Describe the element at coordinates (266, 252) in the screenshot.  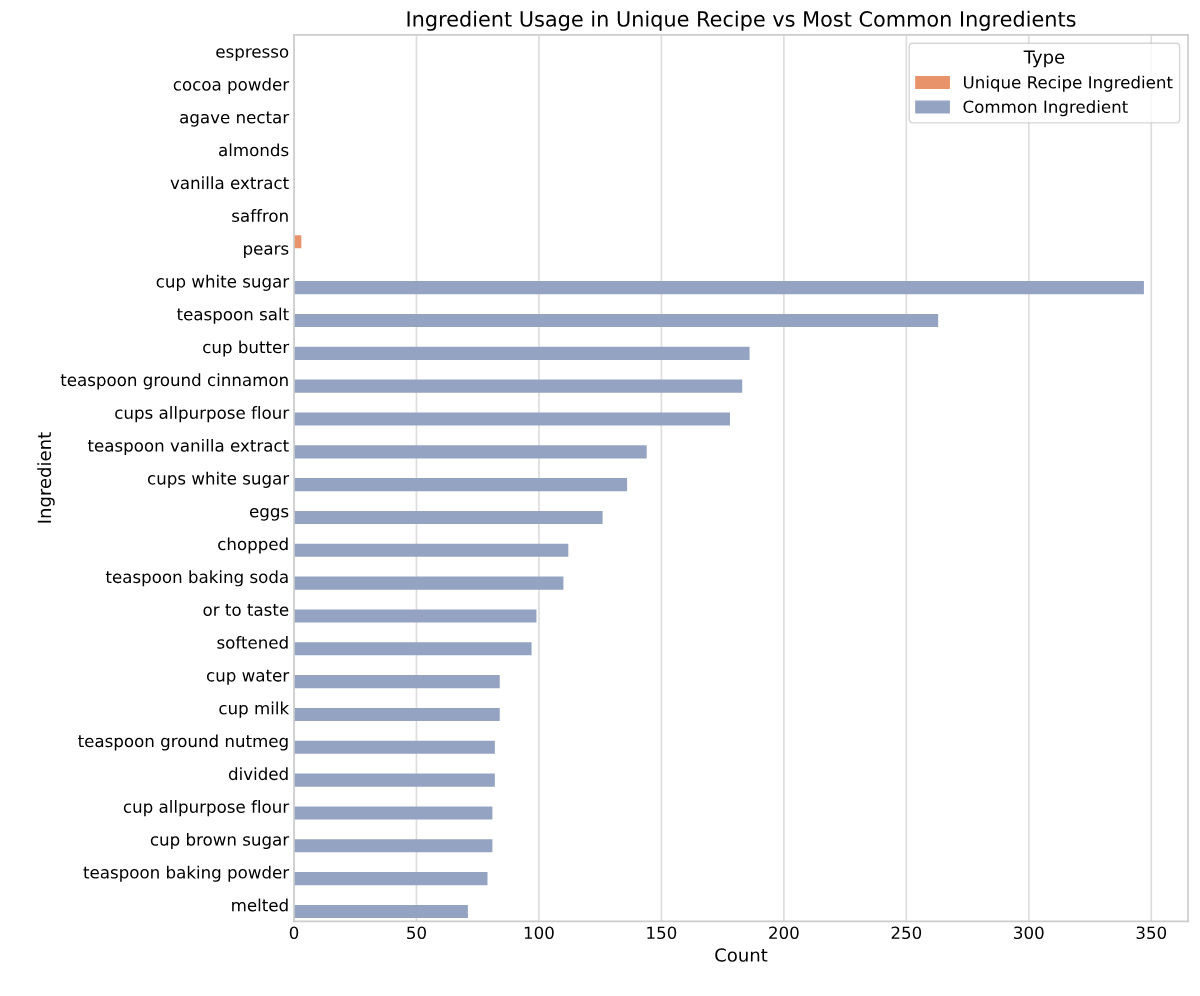
I see `y-tick-label: pears` at that location.